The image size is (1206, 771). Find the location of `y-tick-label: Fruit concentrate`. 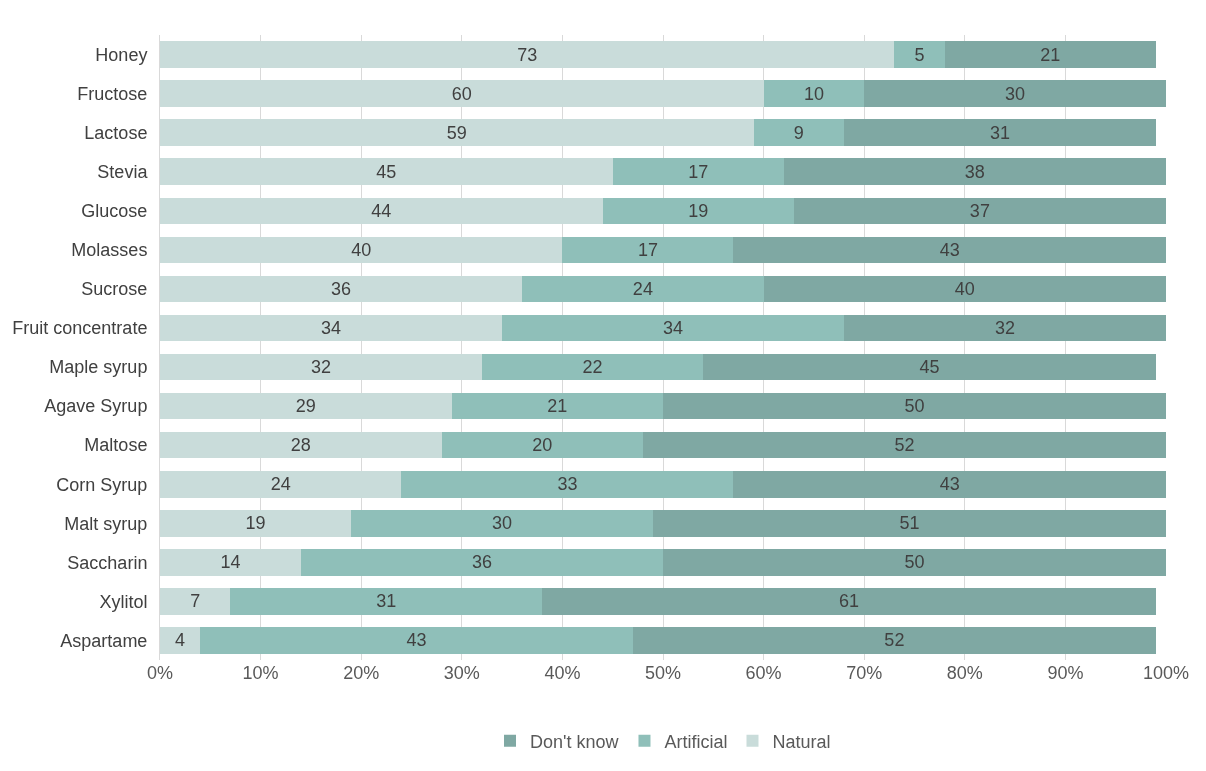

y-tick-label: Fruit concentrate is located at coordinates (80, 328).